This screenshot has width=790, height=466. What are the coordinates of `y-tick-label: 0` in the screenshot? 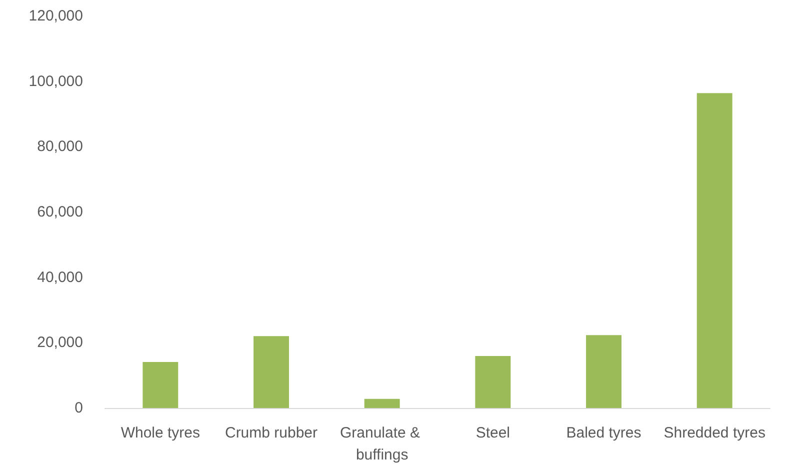 It's located at (78, 408).